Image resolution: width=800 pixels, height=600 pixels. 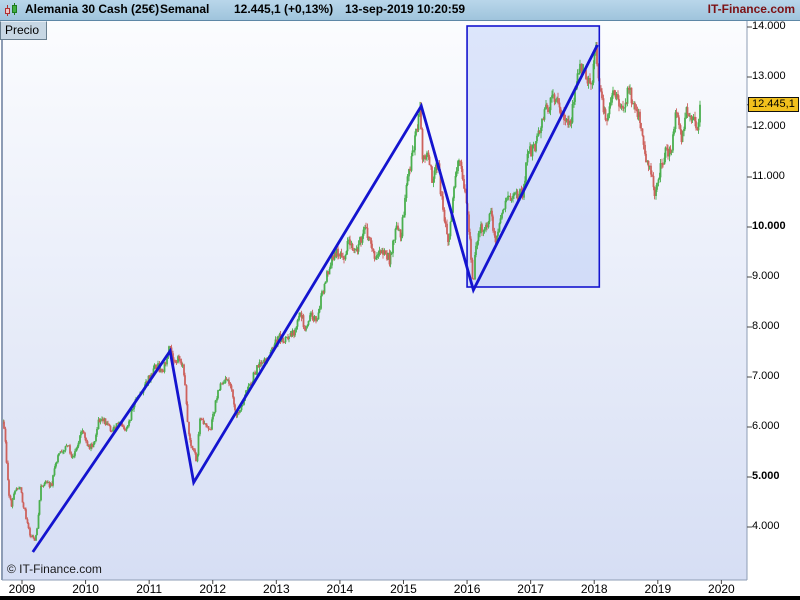 What do you see at coordinates (54, 569) in the screenshot?
I see `copyright-watermark: © IT-Finance.com` at bounding box center [54, 569].